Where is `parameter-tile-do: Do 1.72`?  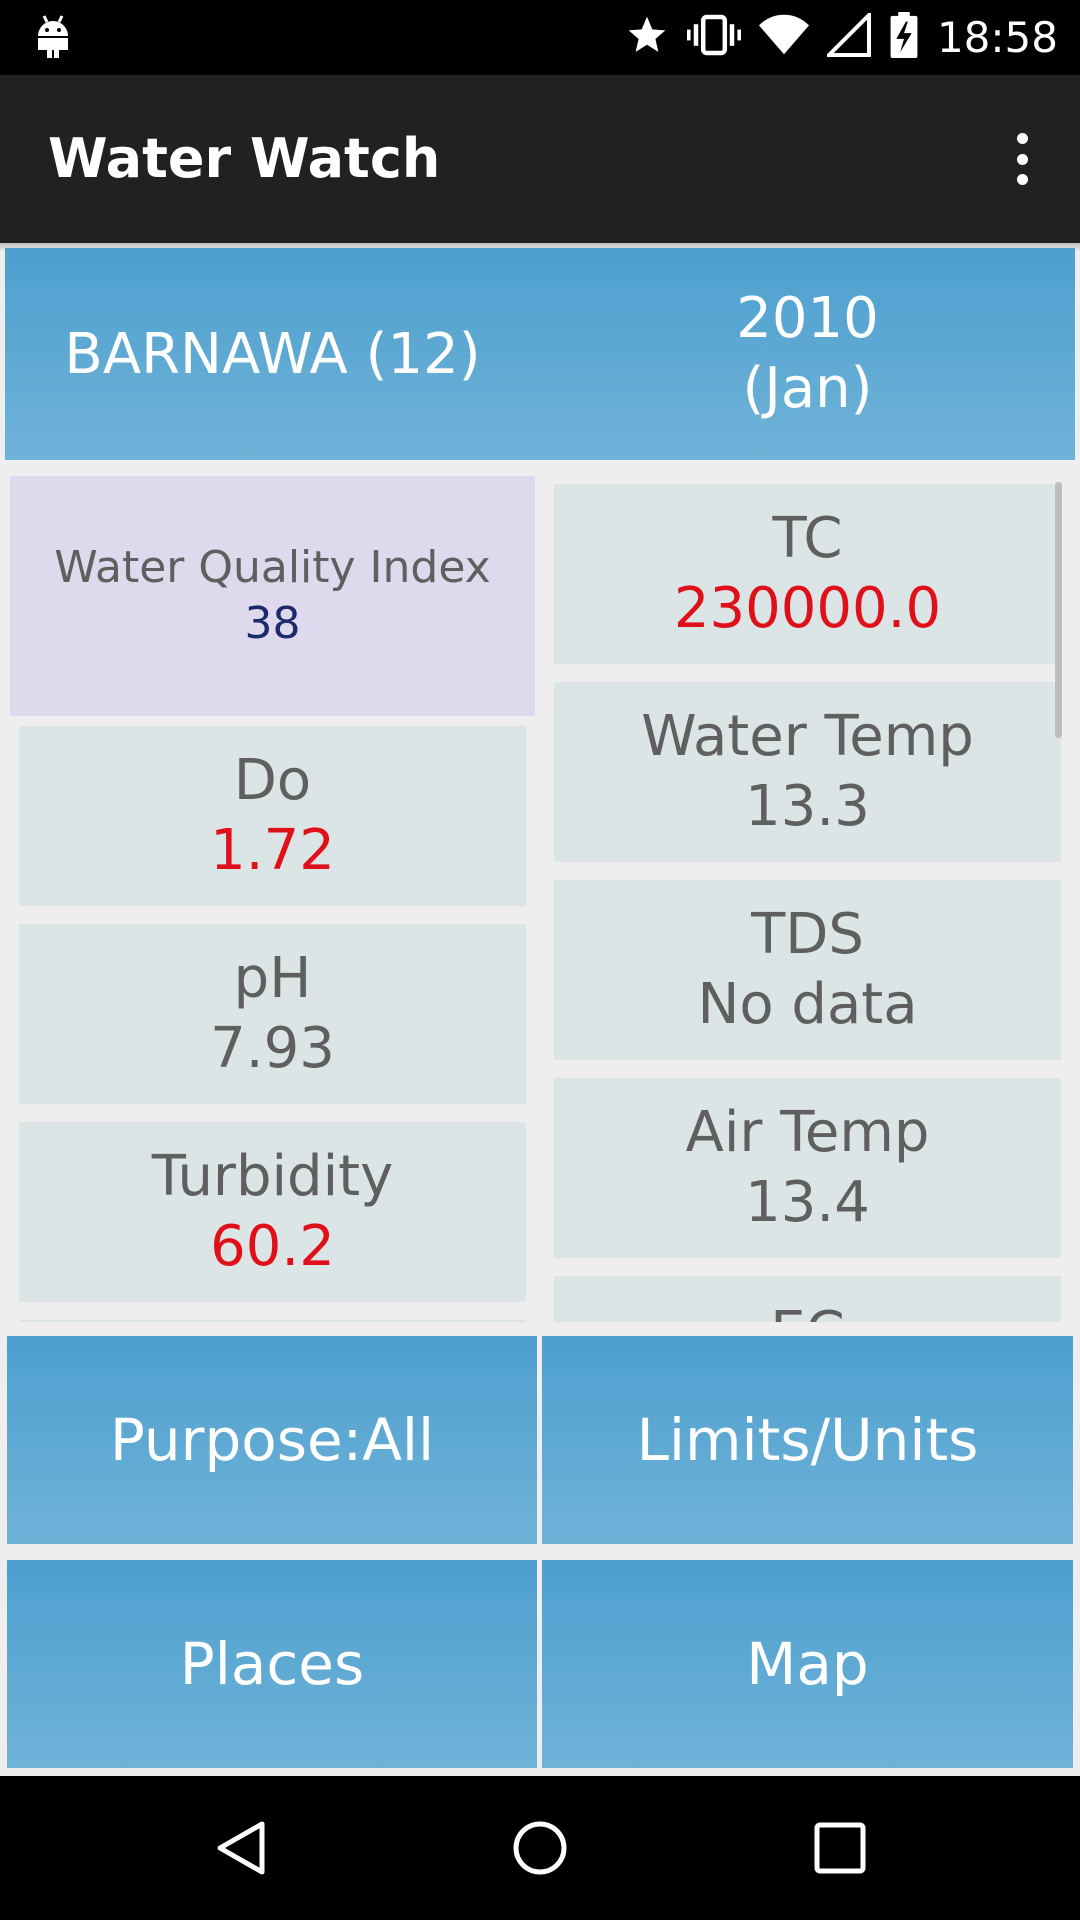
parameter-tile-do: Do 1.72 is located at coordinates (272, 816).